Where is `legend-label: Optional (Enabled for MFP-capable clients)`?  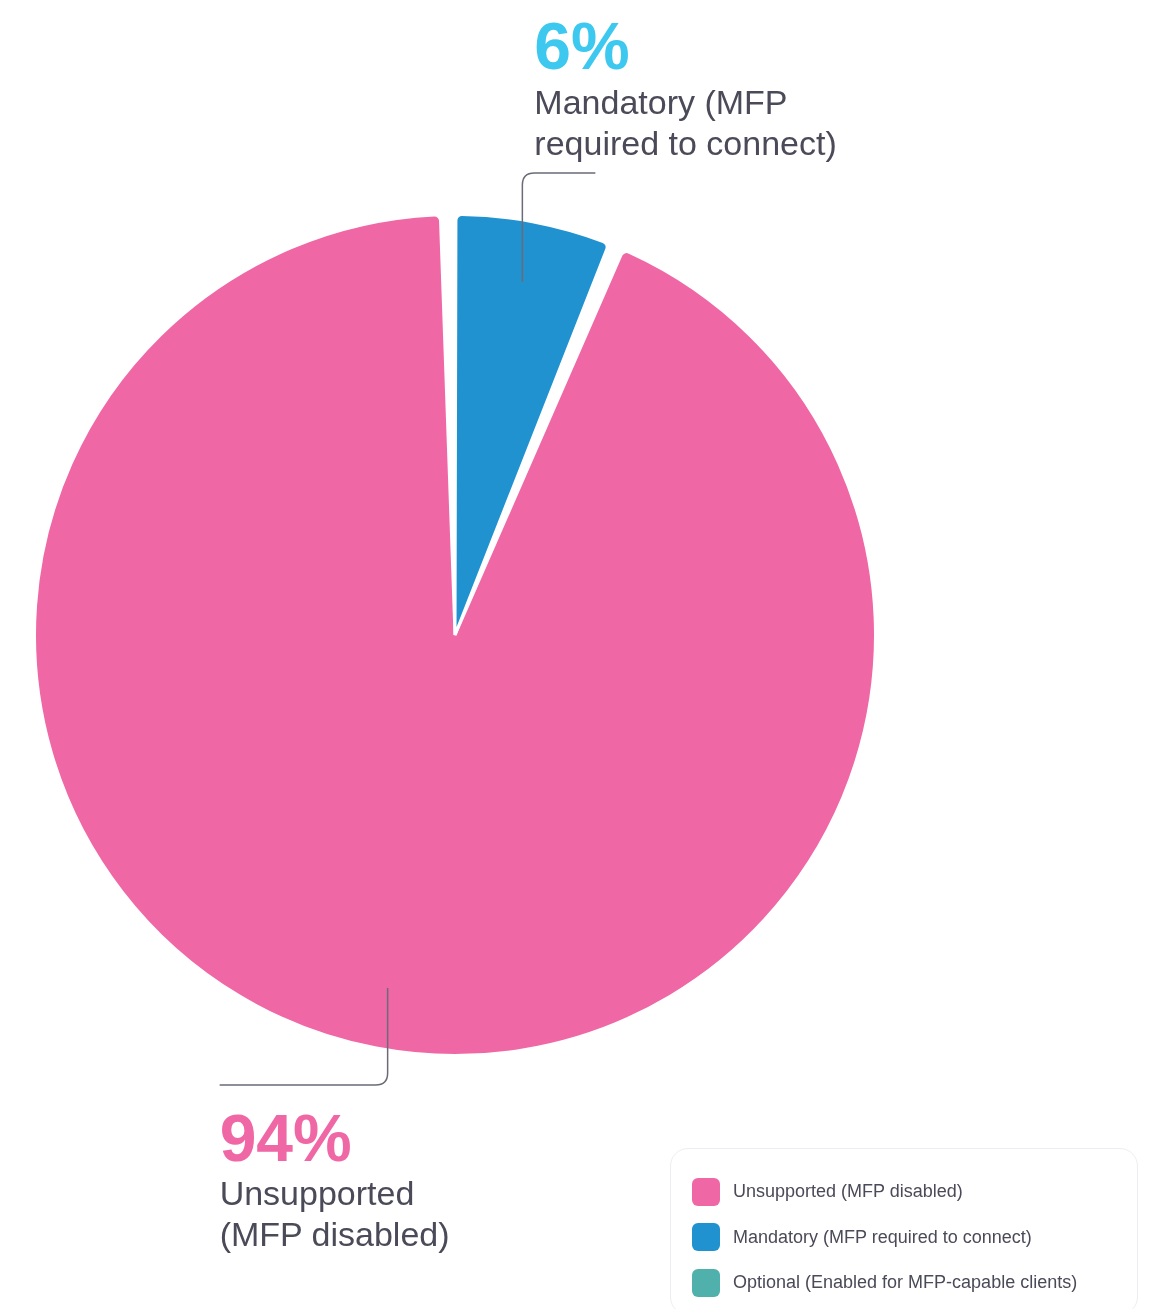 legend-label: Optional (Enabled for MFP-capable clients) is located at coordinates (905, 1283).